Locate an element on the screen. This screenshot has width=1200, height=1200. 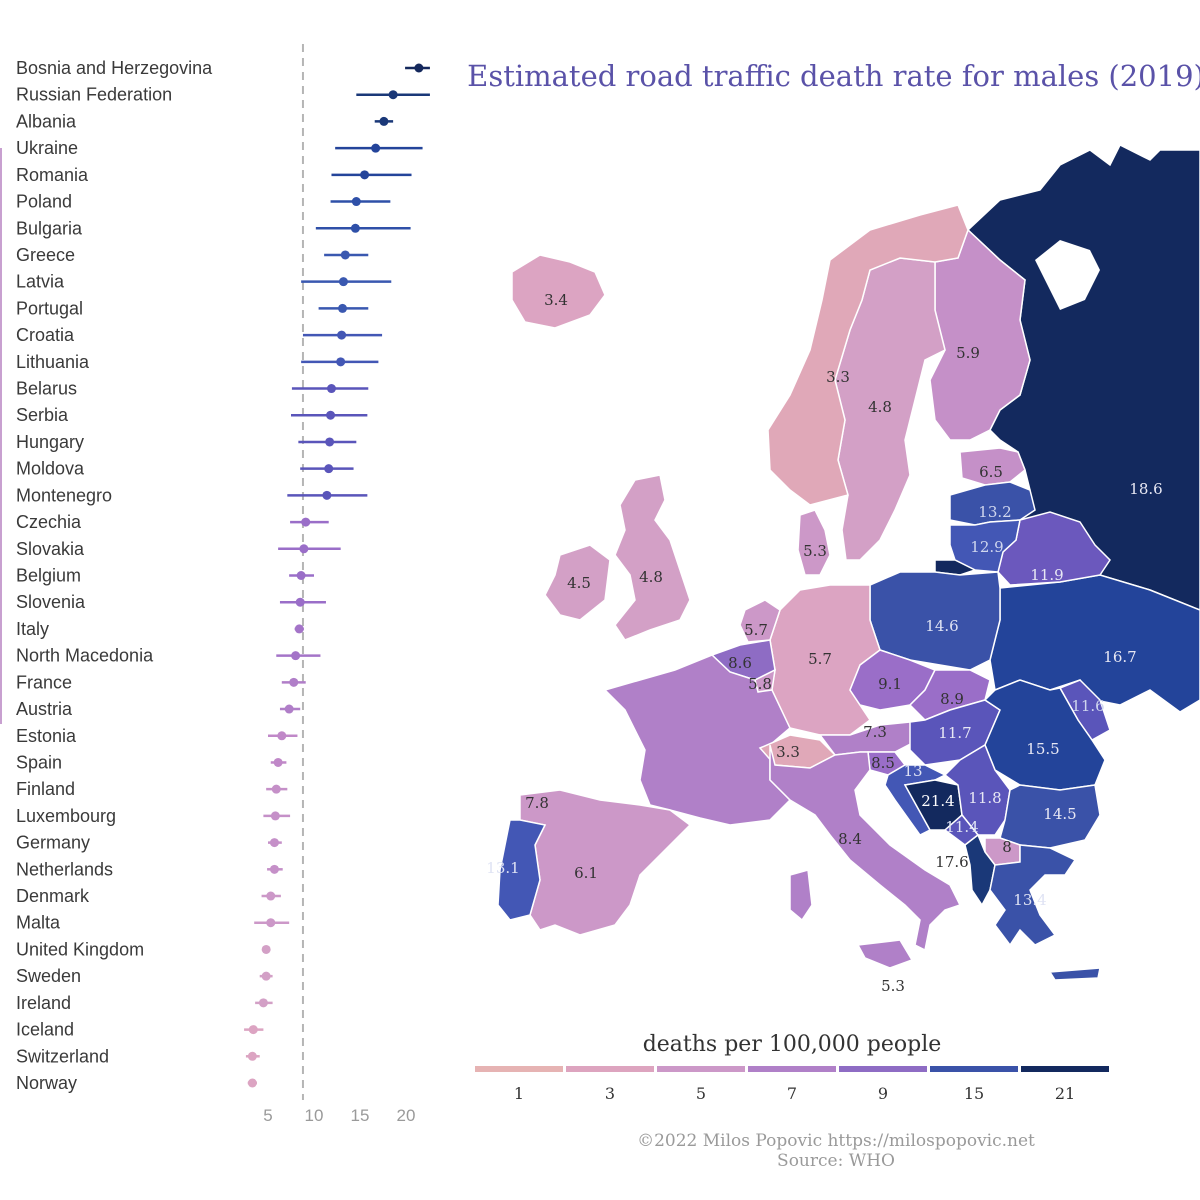
map-value-label: 8.4 is located at coordinates (850, 839).